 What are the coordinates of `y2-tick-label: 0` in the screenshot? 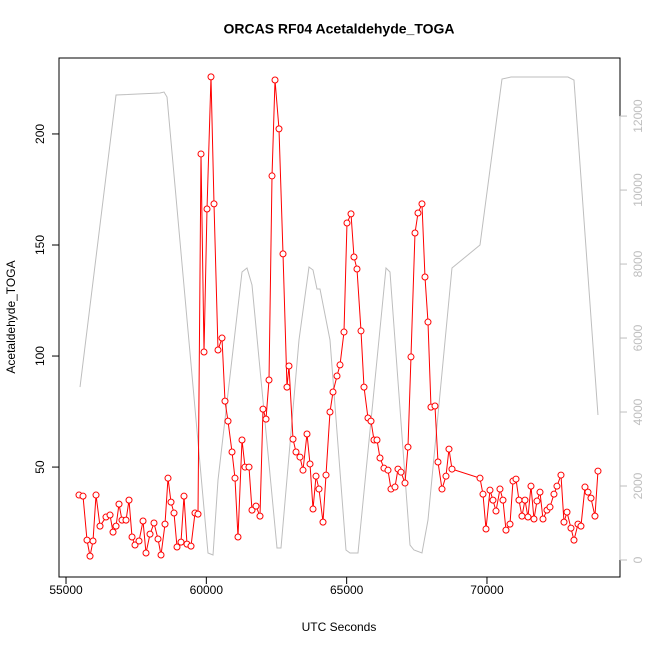 It's located at (638, 559).